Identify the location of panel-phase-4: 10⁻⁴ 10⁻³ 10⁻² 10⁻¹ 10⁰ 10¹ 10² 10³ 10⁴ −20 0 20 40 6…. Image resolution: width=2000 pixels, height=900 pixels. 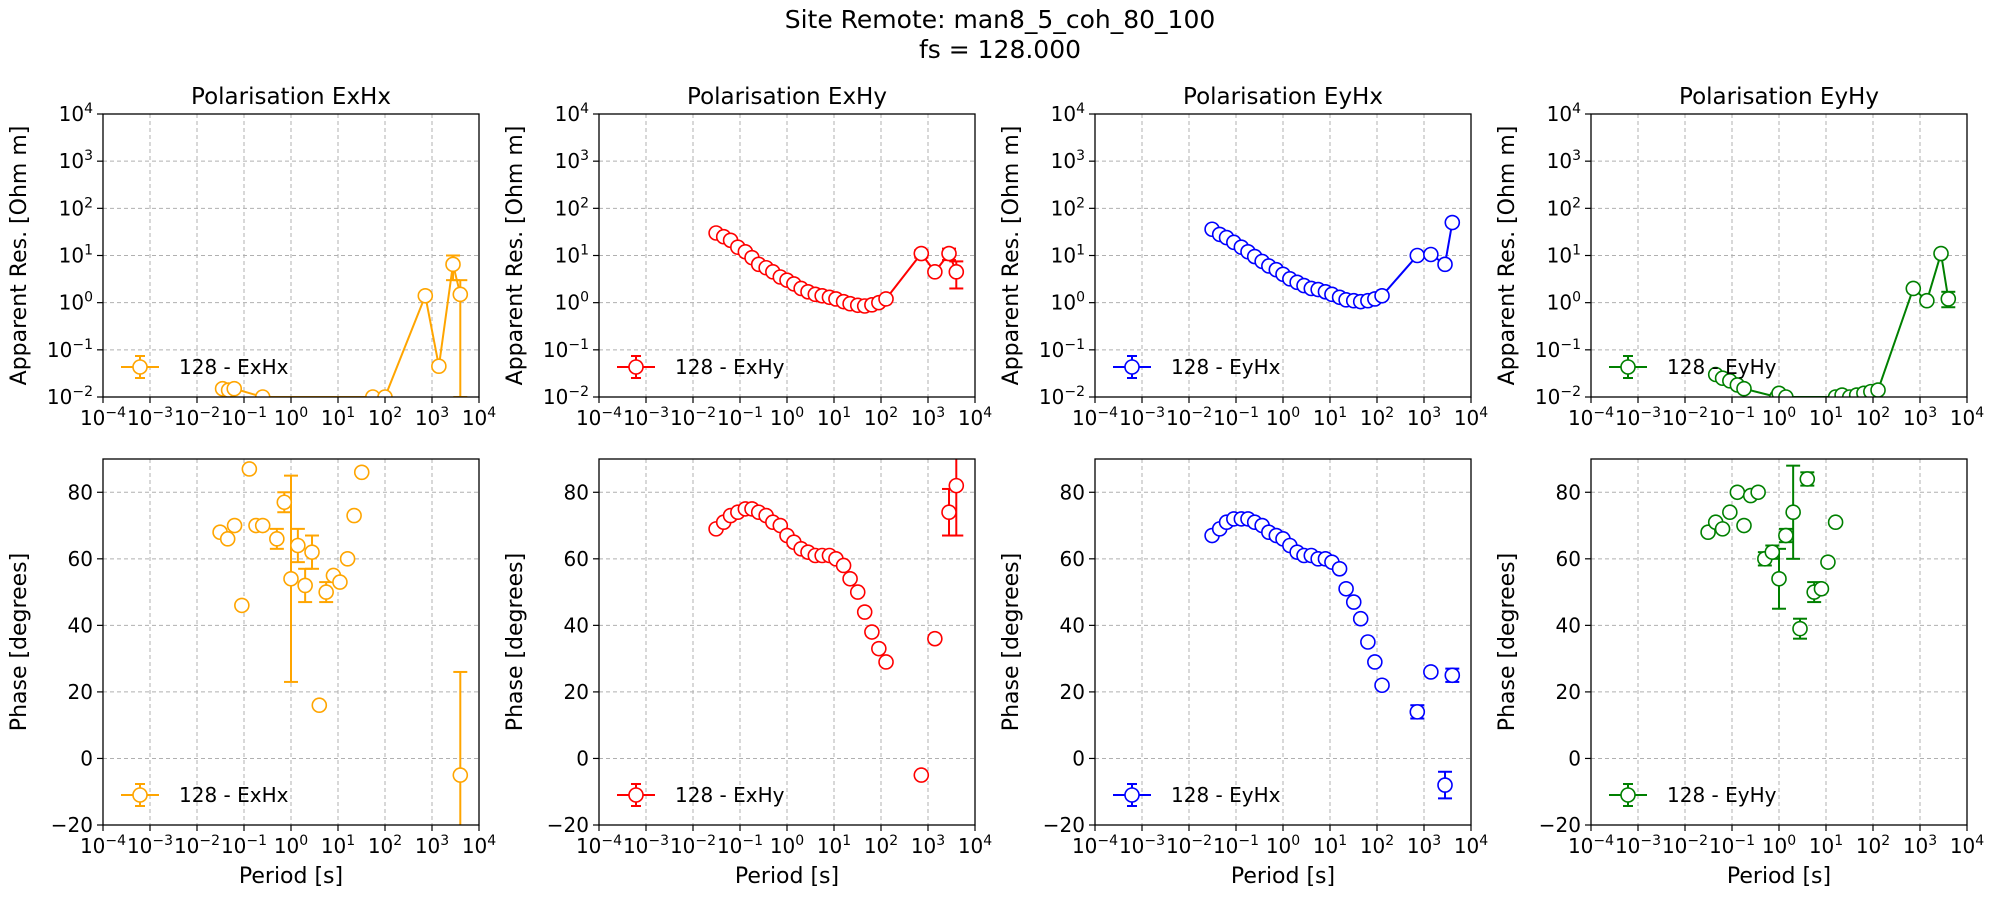
(1739, 673).